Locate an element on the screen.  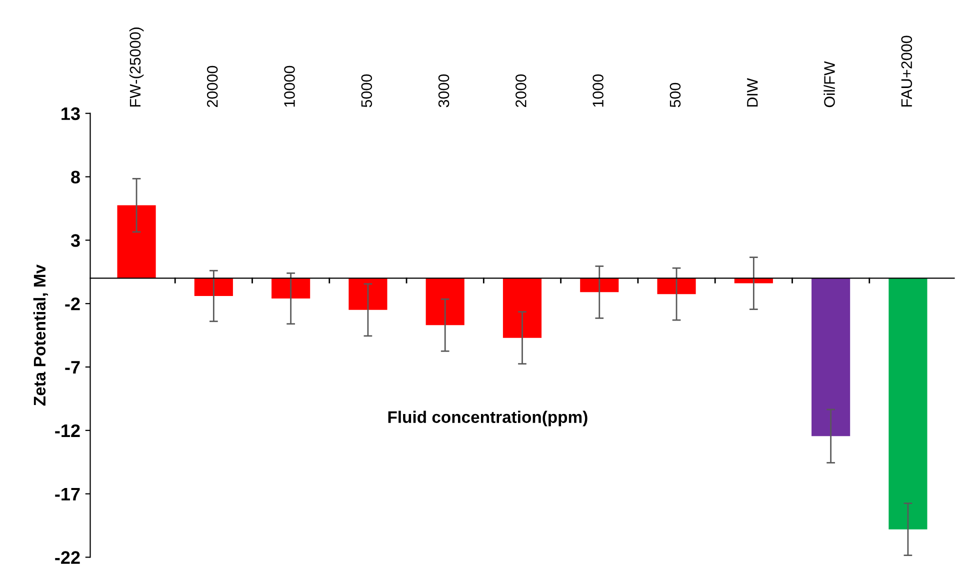
y-tick-label: -2 is located at coordinates (72, 304).